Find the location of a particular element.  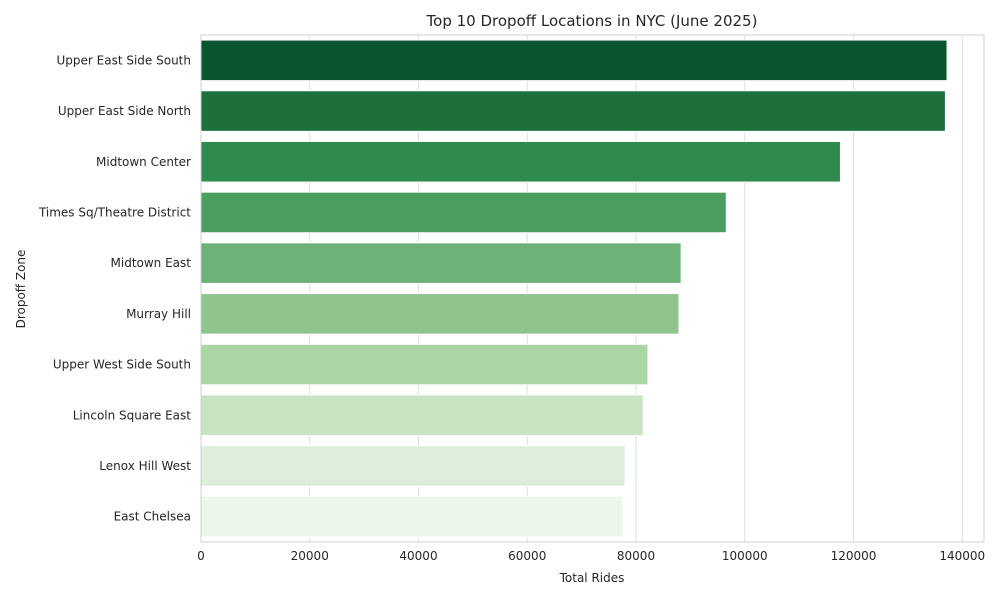

y-tick-label: Midtown Center is located at coordinates (143, 162).